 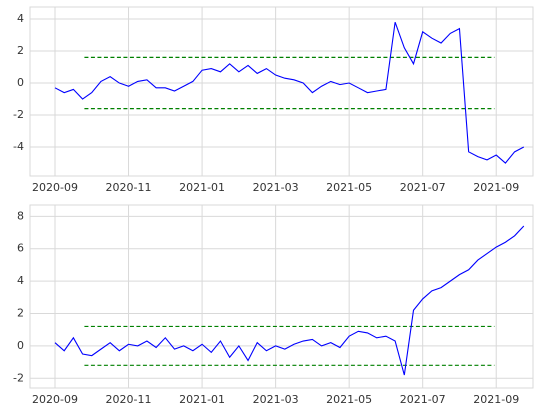 What do you see at coordinates (18, 146) in the screenshot?
I see `y-tick-label: -4` at bounding box center [18, 146].